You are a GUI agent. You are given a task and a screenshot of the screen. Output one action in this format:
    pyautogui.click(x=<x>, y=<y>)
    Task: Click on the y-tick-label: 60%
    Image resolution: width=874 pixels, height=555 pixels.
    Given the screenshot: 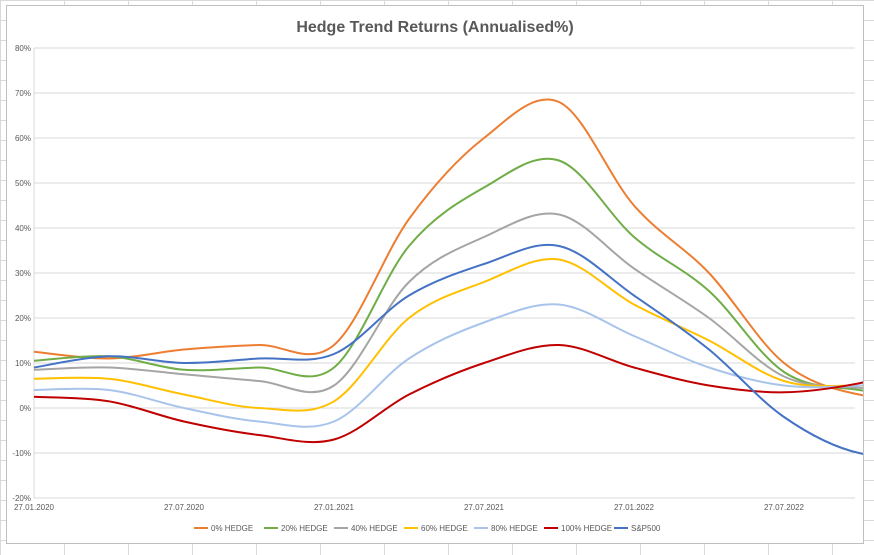 What is the action you would take?
    pyautogui.click(x=23, y=138)
    